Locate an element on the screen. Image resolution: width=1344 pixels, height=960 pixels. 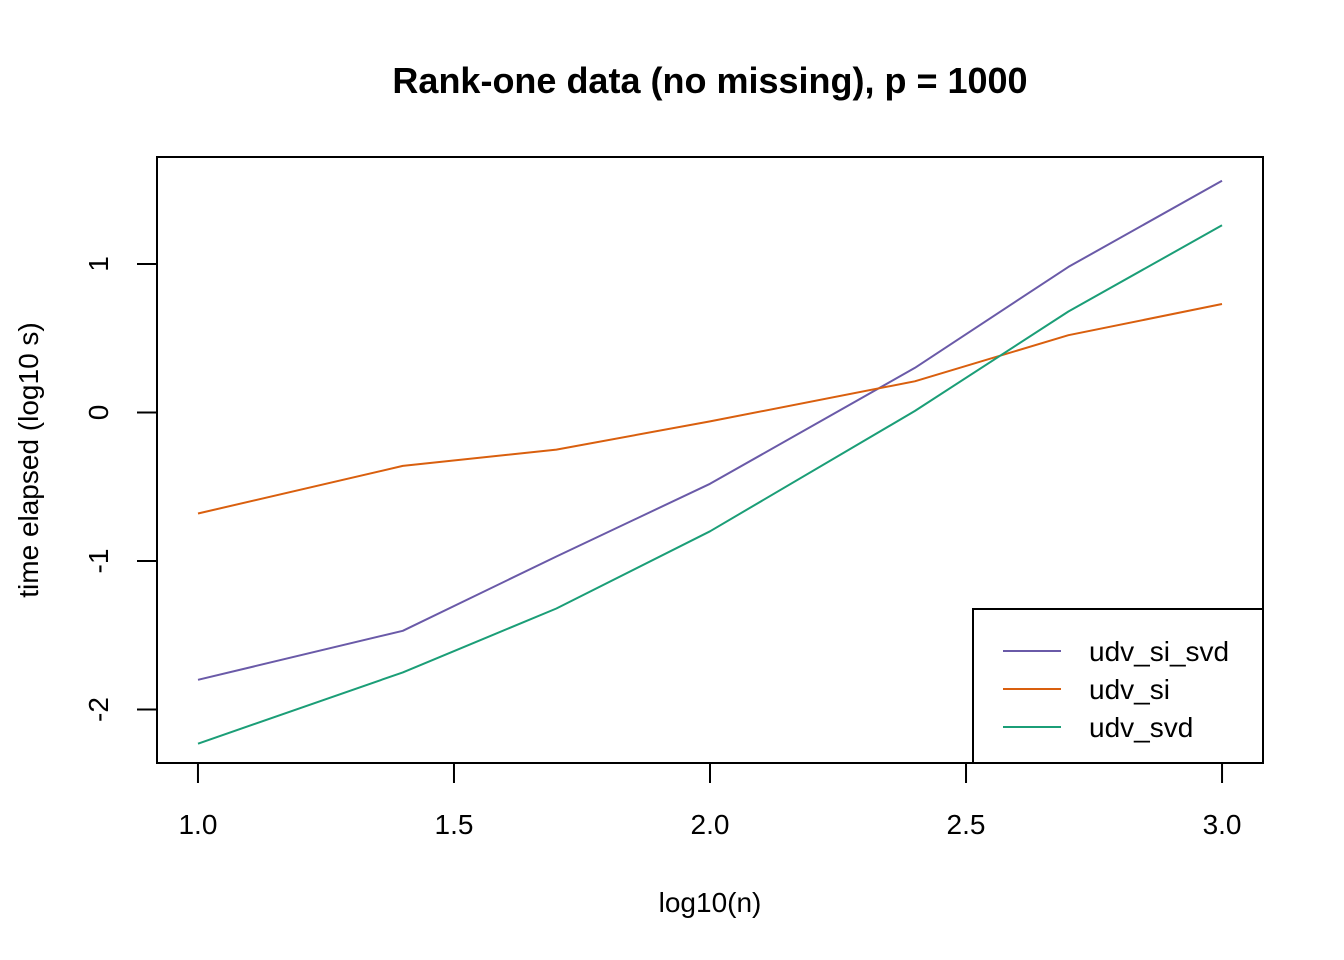
y-tick-label: -1 is located at coordinates (98, 561).